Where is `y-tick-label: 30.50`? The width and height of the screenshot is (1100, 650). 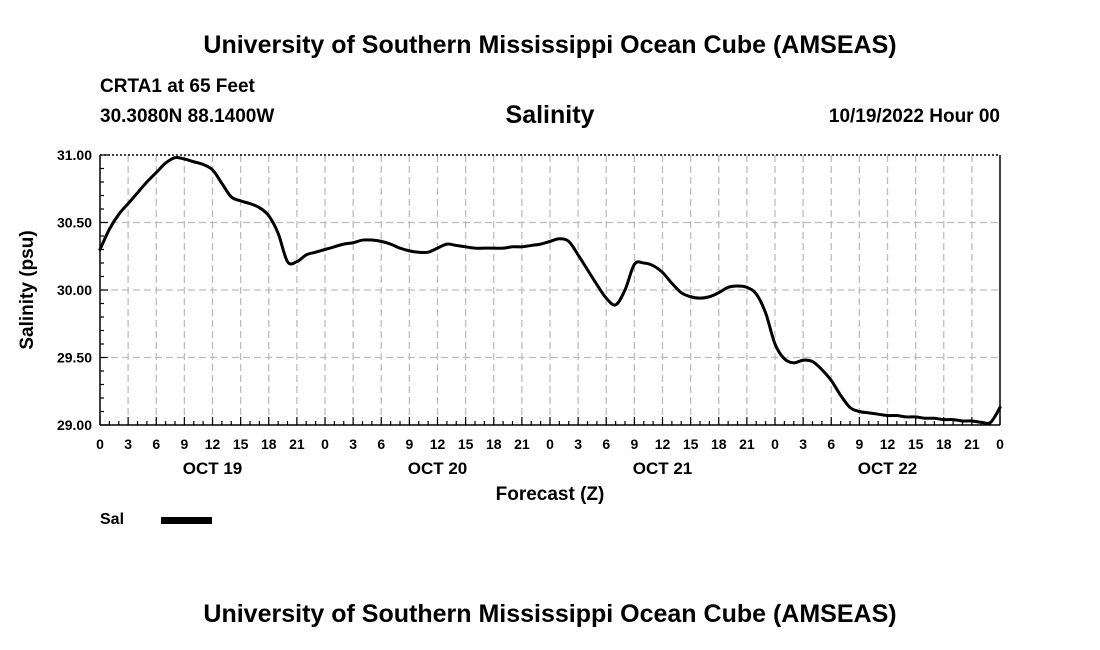
y-tick-label: 30.50 is located at coordinates (74, 223).